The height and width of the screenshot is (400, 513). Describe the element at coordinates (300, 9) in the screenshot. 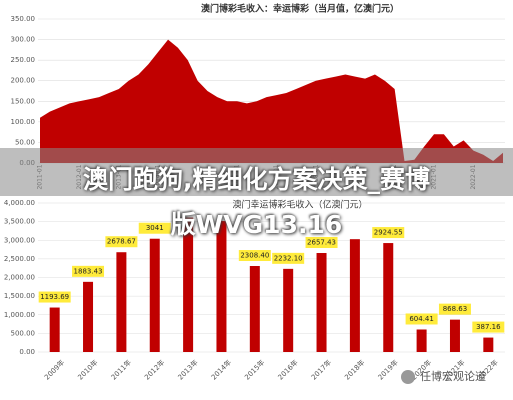

I see `chart-title: 澳门博彩毛收入：幸运博彩（当月值，亿澳门元）` at that location.